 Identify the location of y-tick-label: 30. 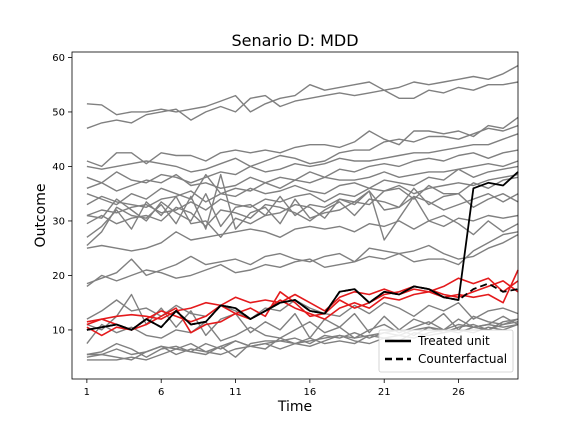
(58, 221).